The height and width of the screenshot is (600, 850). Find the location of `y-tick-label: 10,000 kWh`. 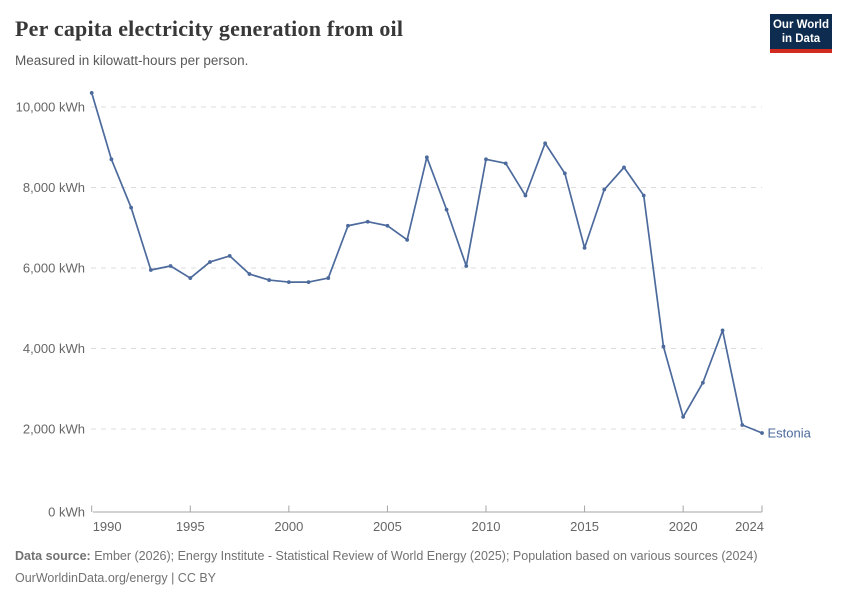

y-tick-label: 10,000 kWh is located at coordinates (50, 107).